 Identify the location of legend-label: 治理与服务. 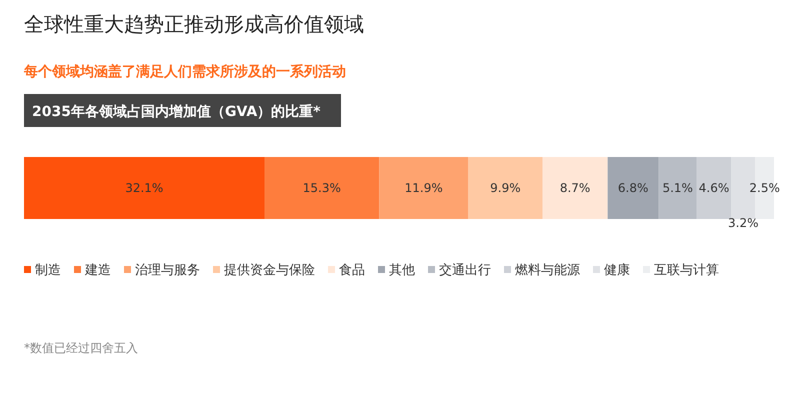
(167, 270).